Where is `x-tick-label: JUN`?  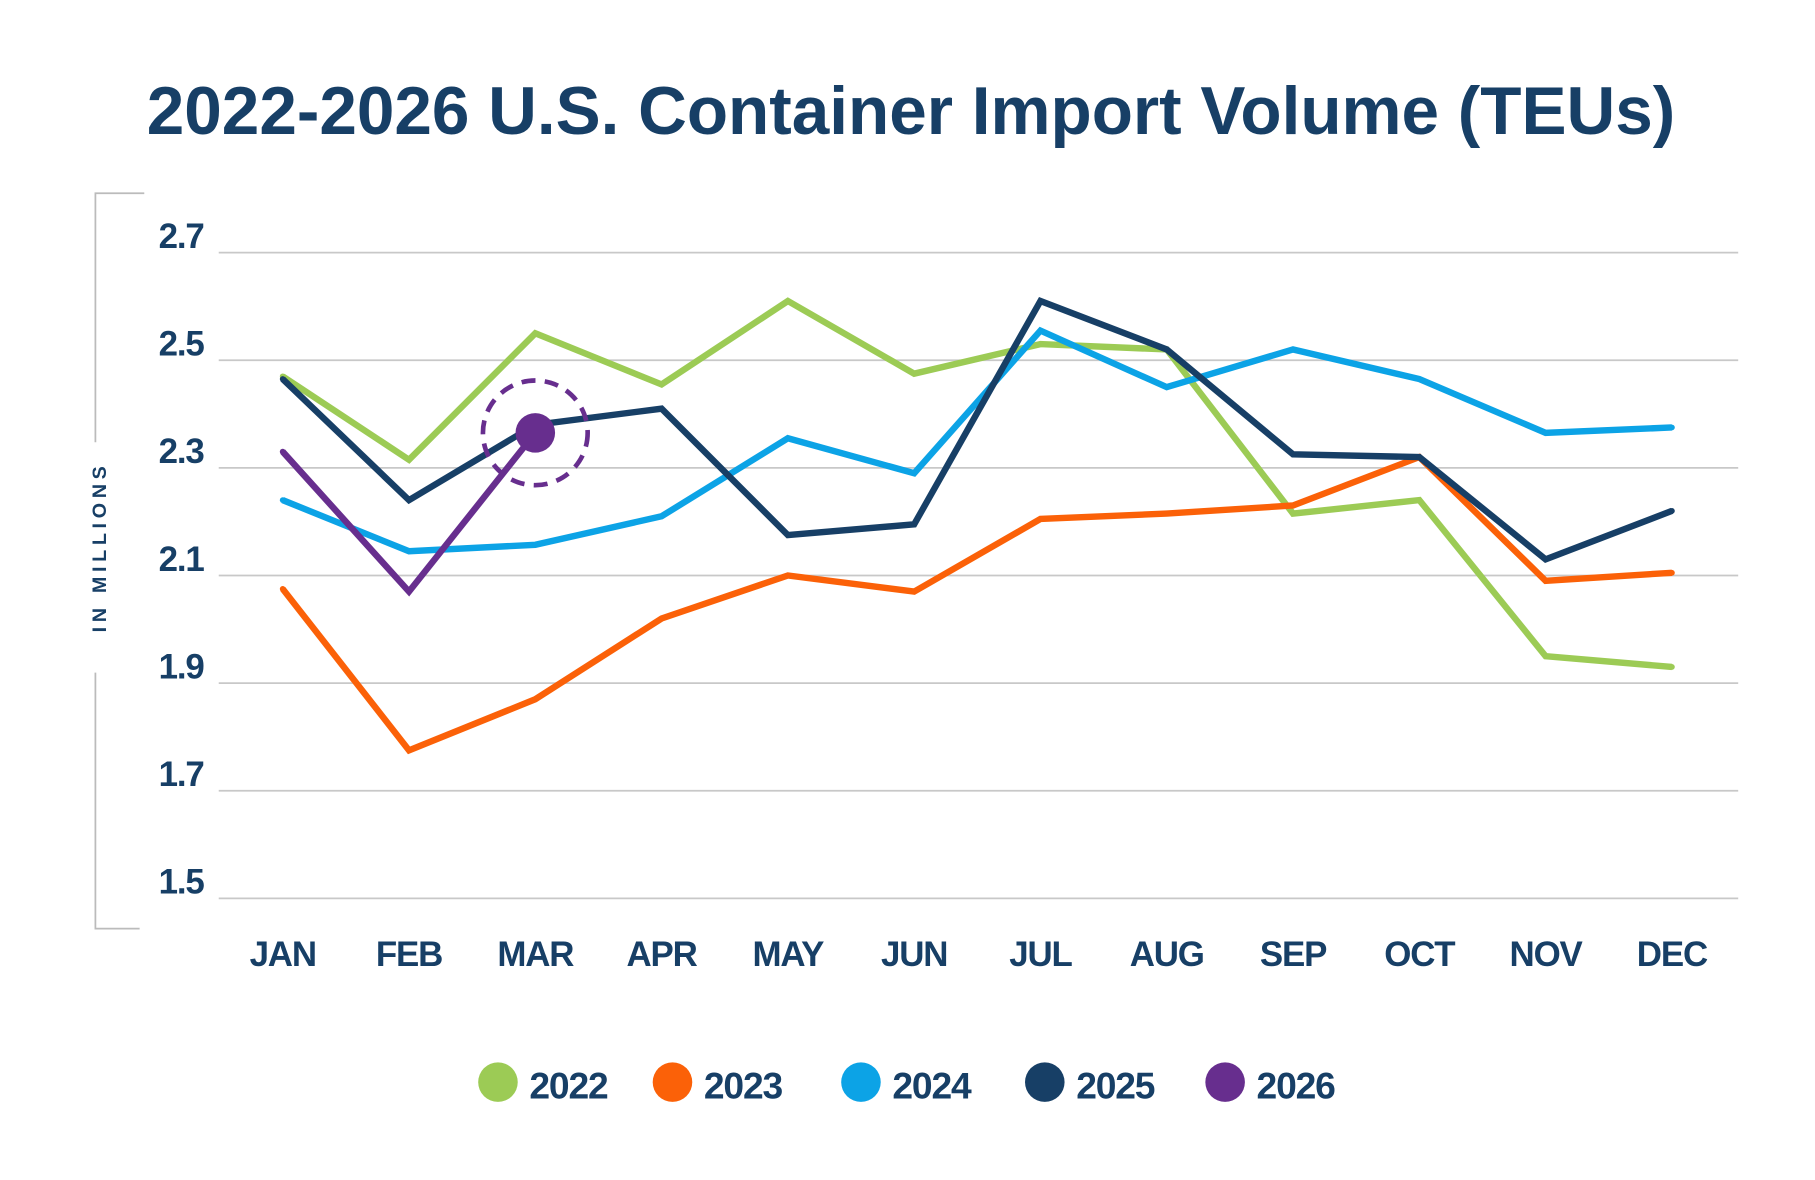 x-tick-label: JUN is located at coordinates (914, 954).